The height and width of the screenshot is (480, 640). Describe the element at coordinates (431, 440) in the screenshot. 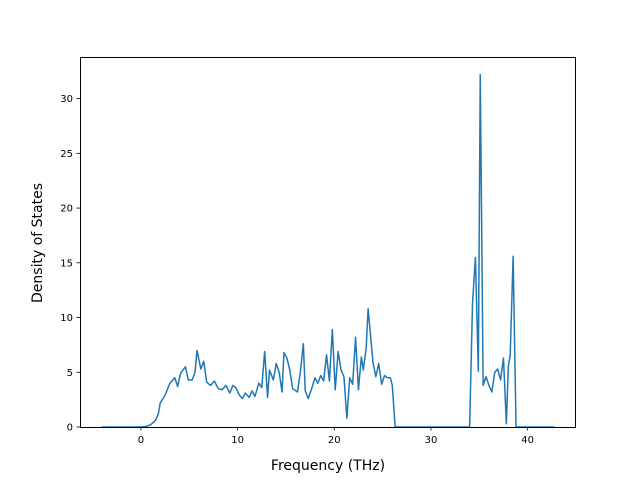

I see `x-tick-label: 30` at that location.